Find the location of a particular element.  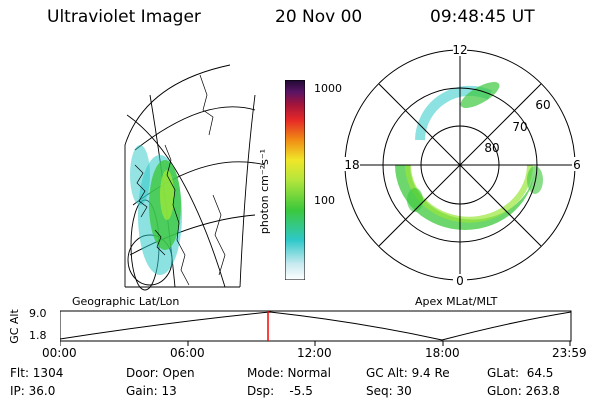

dsp-value: Dsp: -5.5 is located at coordinates (280, 391).